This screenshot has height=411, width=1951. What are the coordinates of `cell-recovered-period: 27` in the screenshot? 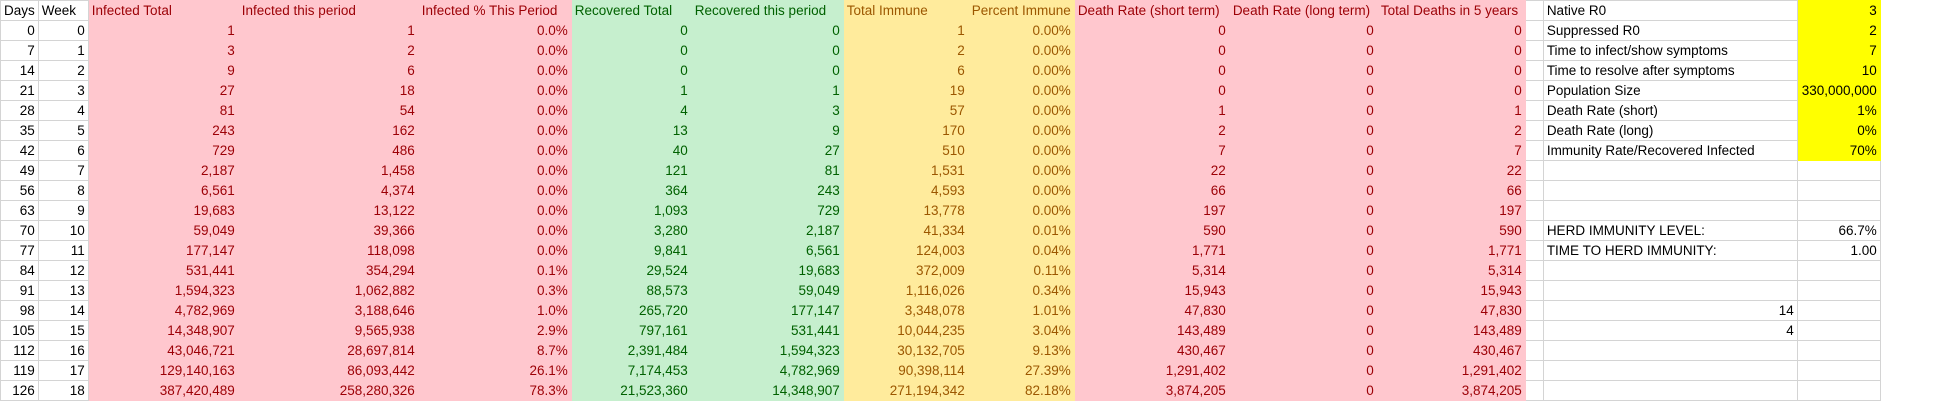 It's located at (767, 150).